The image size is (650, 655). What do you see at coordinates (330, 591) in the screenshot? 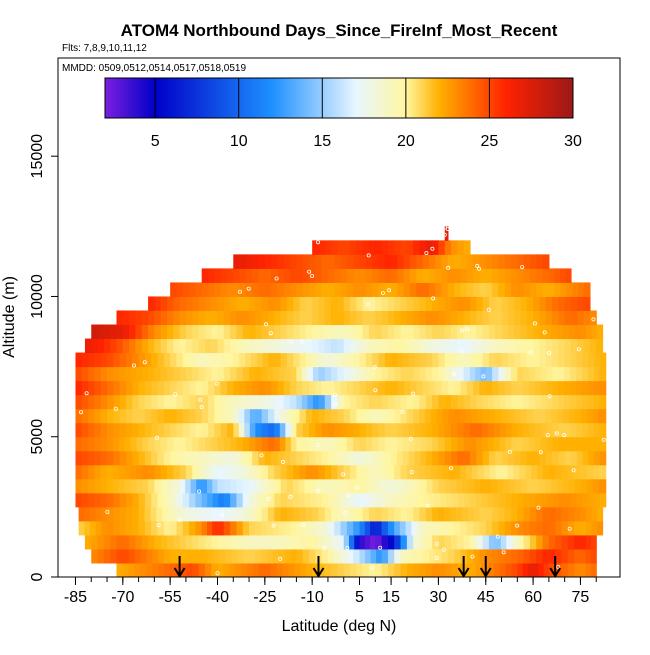
I see `x-axis: -85 -70 -55 -40 -25 -10 5 15 30 45 60 75` at bounding box center [330, 591].